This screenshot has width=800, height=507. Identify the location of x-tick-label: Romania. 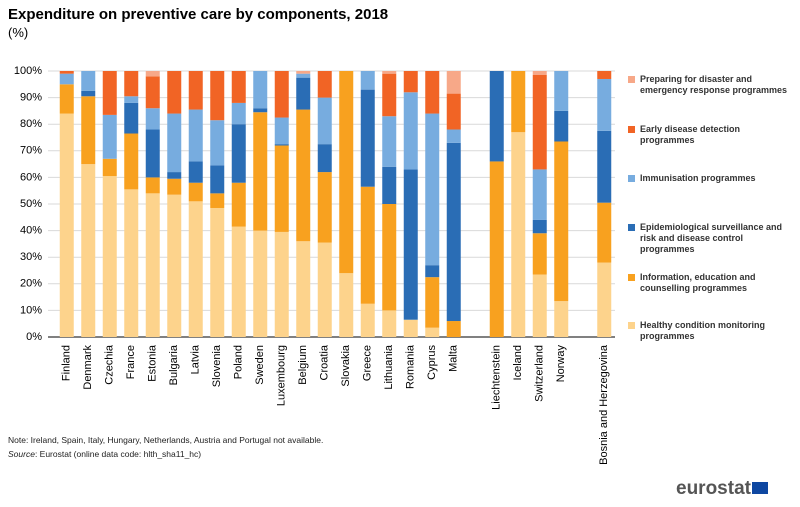
(411, 366).